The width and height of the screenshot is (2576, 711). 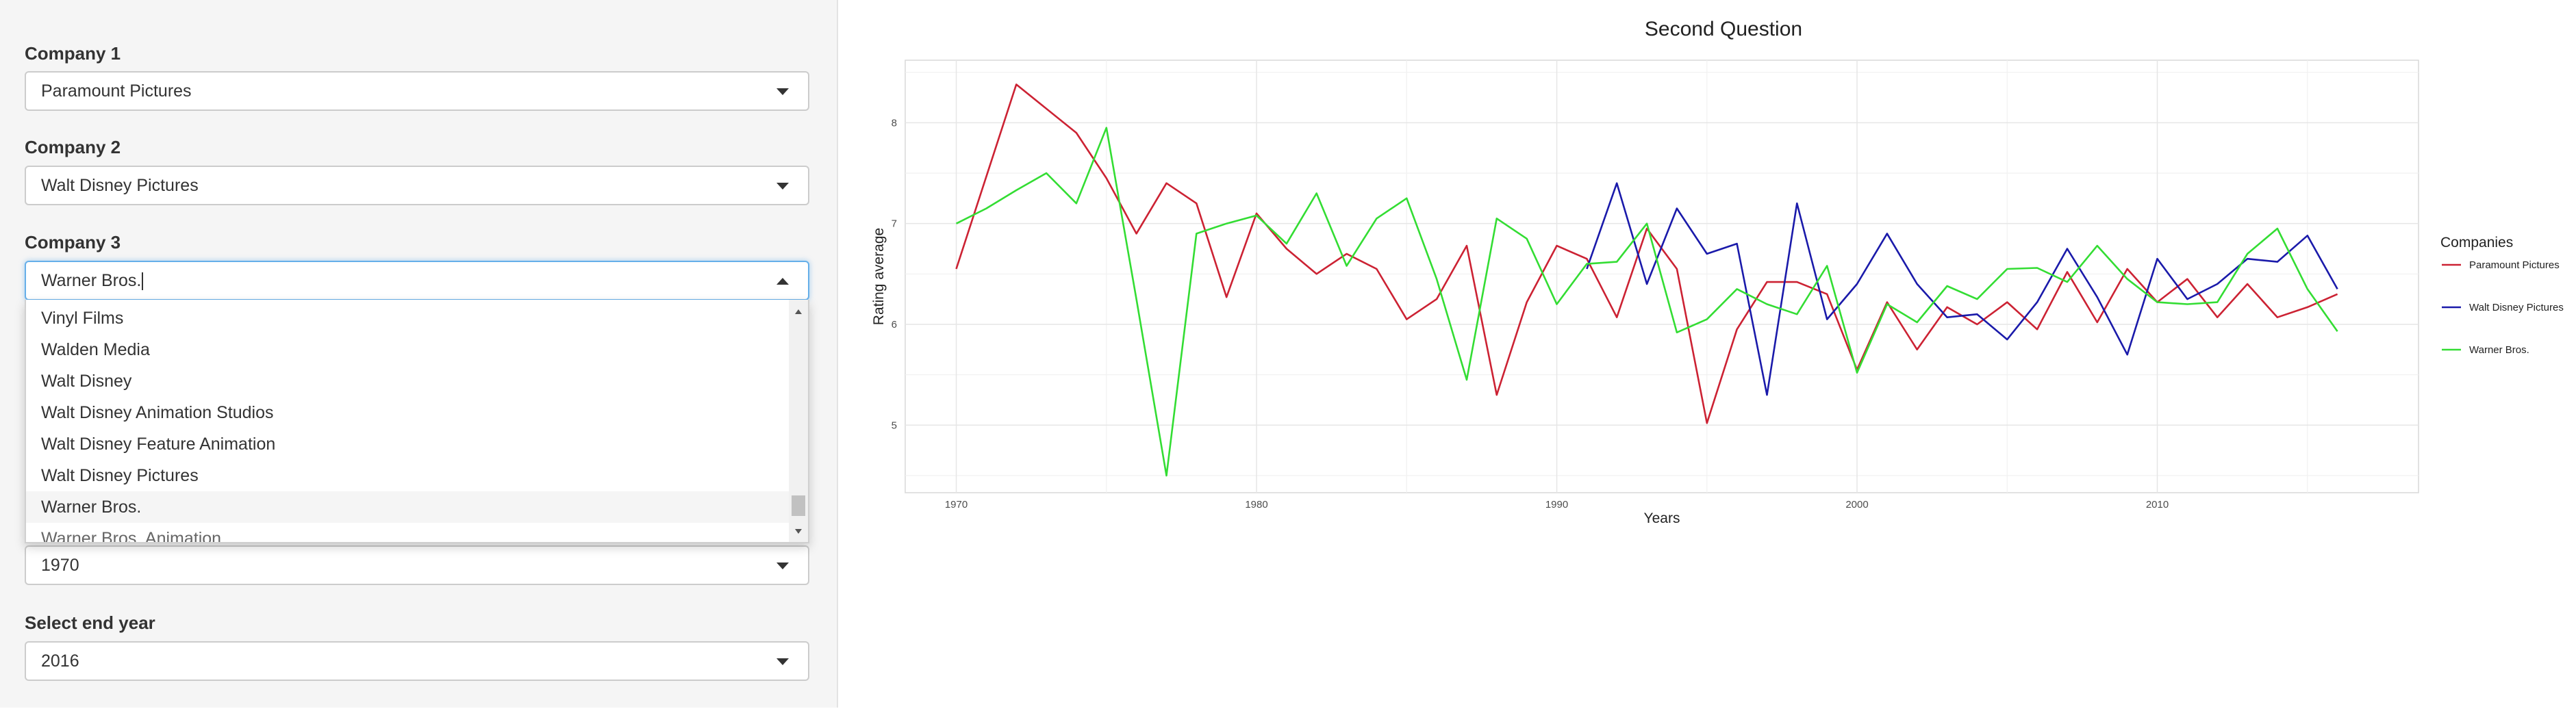 What do you see at coordinates (90, 622) in the screenshot?
I see `end-year-label: Select end year` at bounding box center [90, 622].